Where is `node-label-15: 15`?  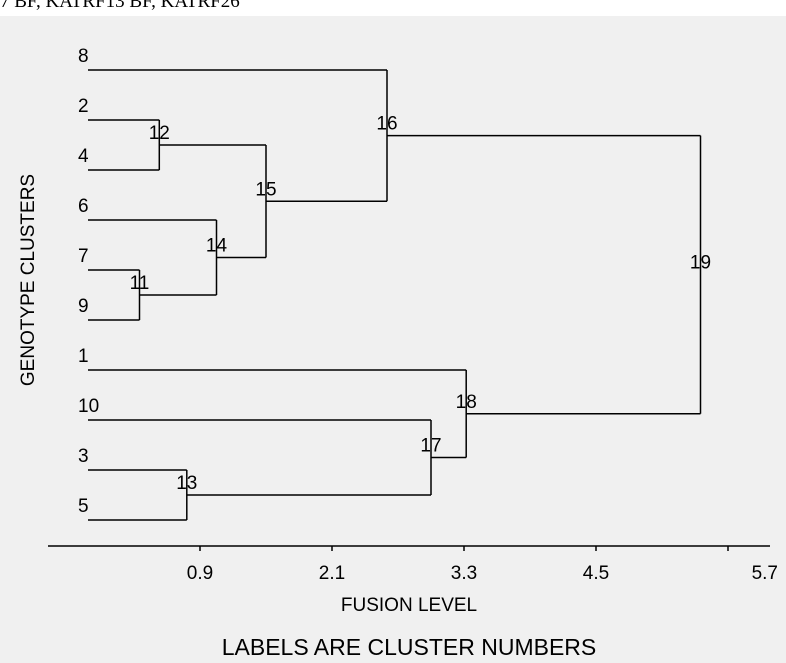 node-label-15: 15 is located at coordinates (265, 189).